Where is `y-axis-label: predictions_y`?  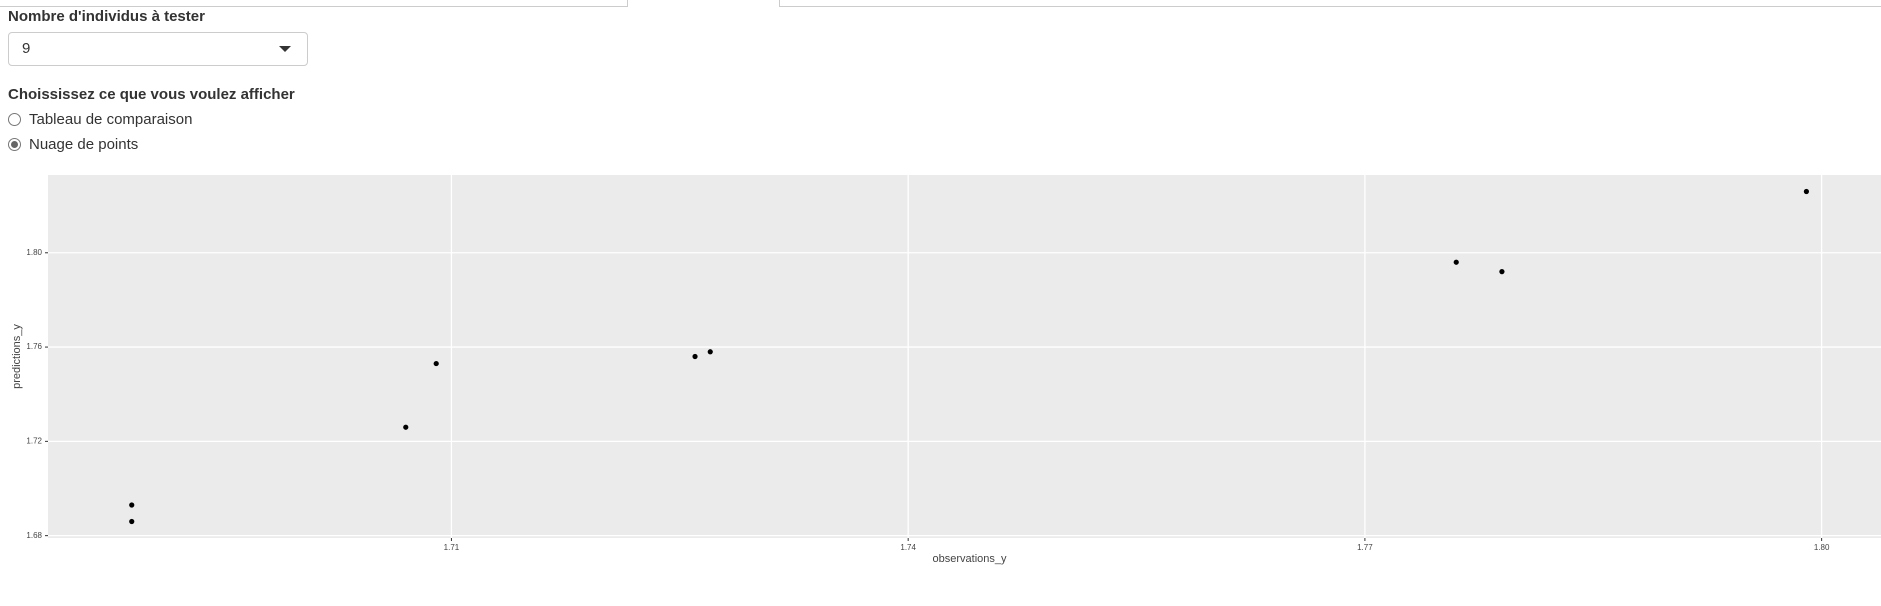
y-axis-label: predictions_y is located at coordinates (17, 356).